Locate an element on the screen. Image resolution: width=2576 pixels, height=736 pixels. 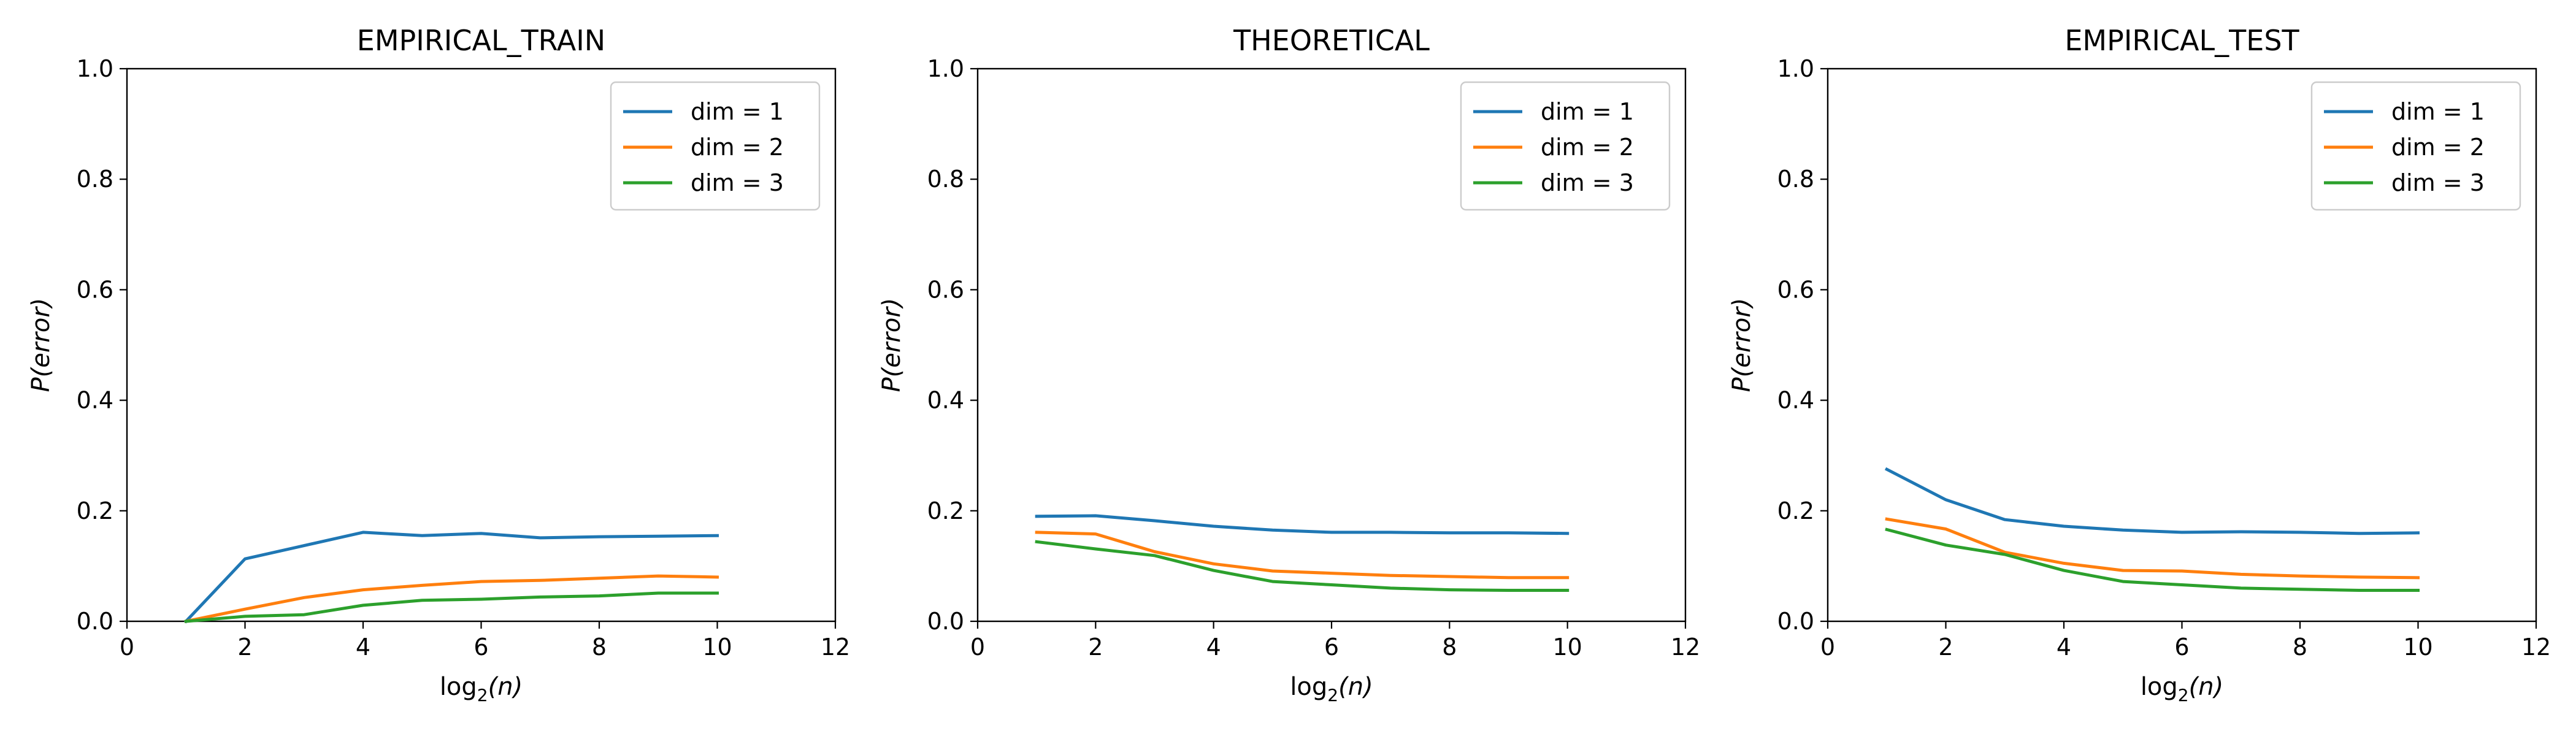
chart-title: THEORETICAL is located at coordinates (1331, 40).